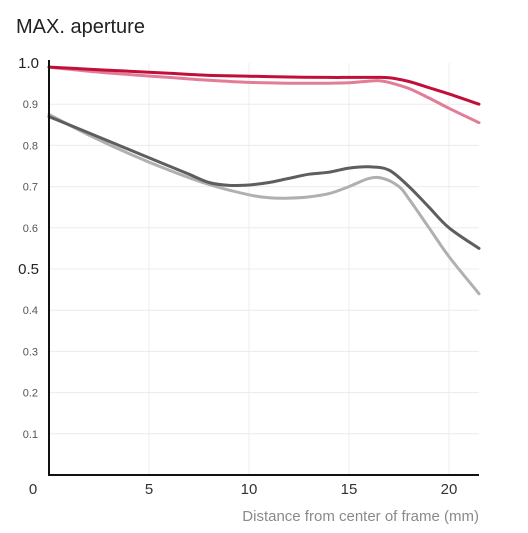  What do you see at coordinates (33, 489) in the screenshot?
I see `x-tick-label: 0` at bounding box center [33, 489].